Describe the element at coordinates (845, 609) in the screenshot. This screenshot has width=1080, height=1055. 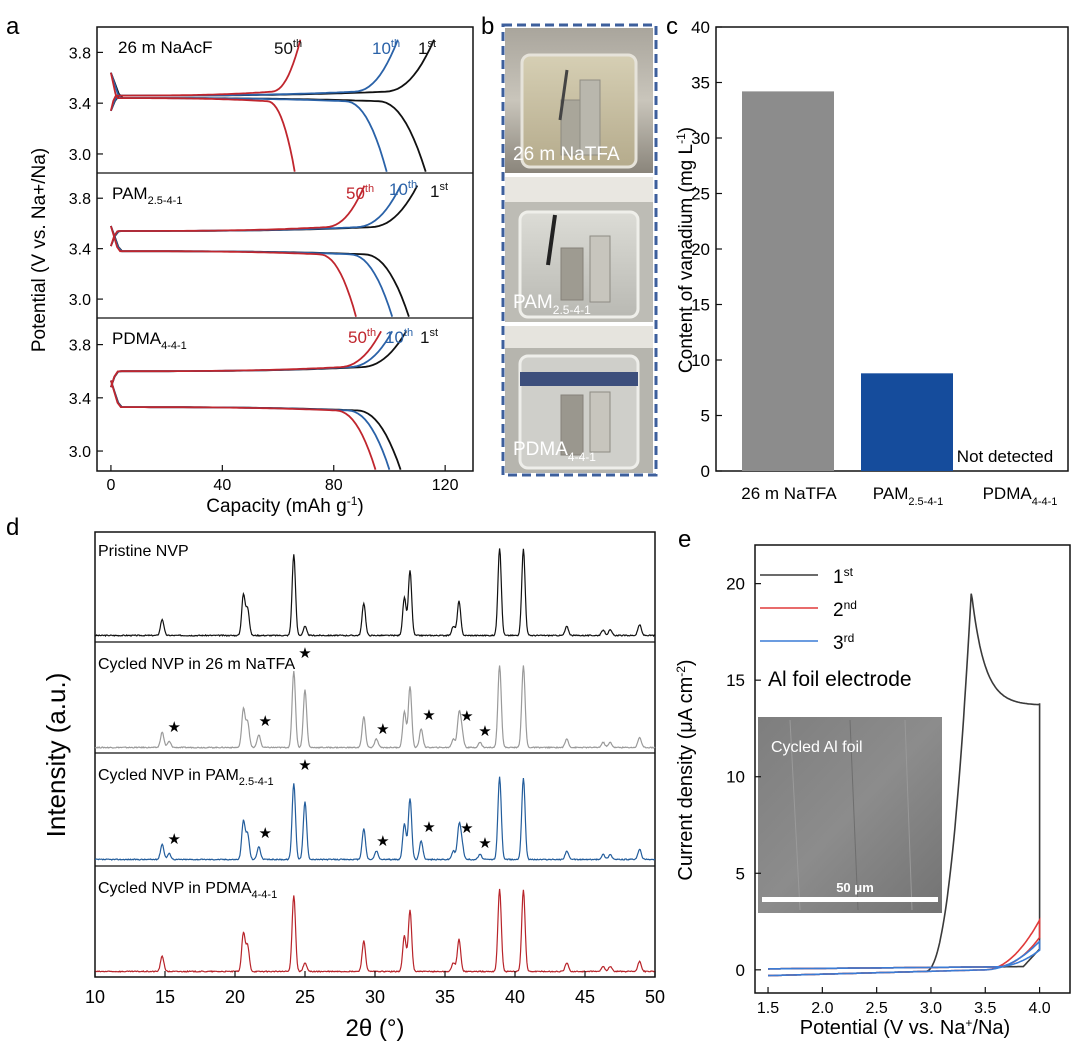
I see `legend-2nd: 2nd` at that location.